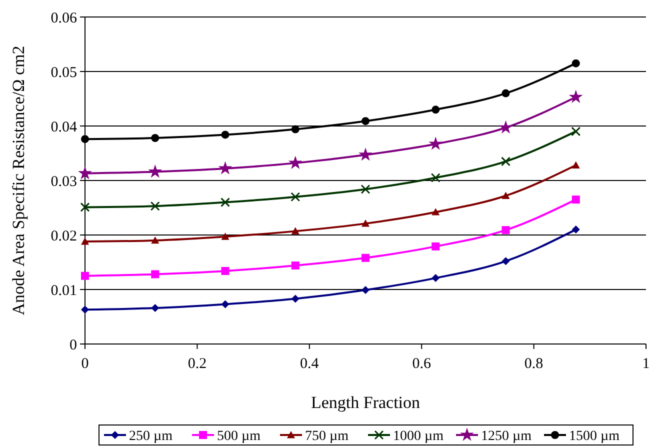  I want to click on y-tick-label: 0.02, so click(63, 236).